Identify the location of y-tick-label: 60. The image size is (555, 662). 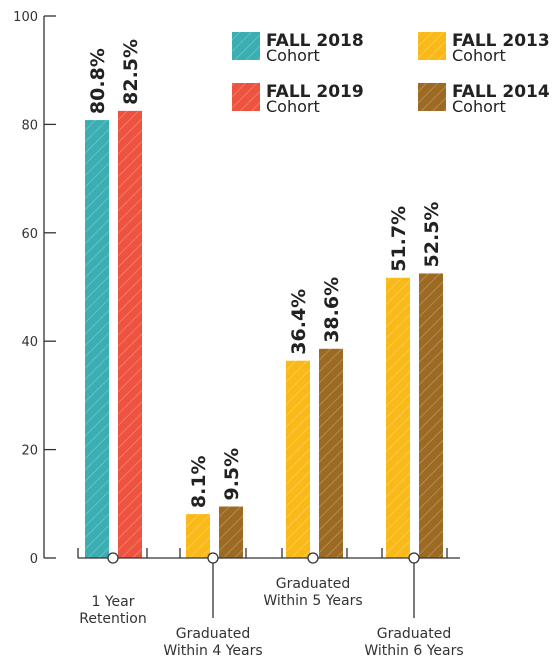
(29, 234).